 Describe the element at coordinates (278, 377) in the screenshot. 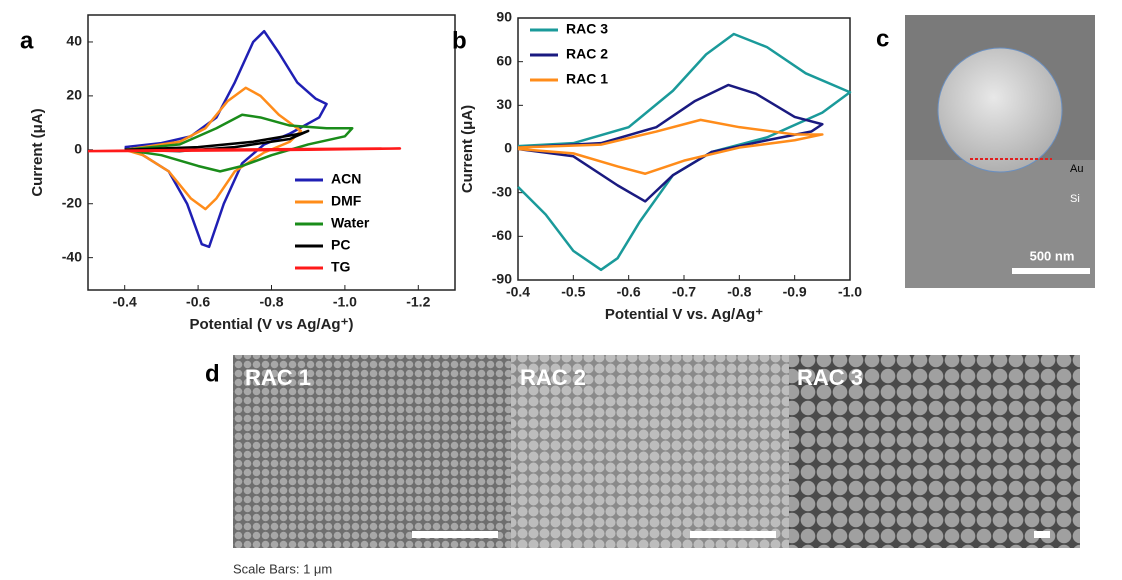

I see `sem-label: RAC 1` at that location.